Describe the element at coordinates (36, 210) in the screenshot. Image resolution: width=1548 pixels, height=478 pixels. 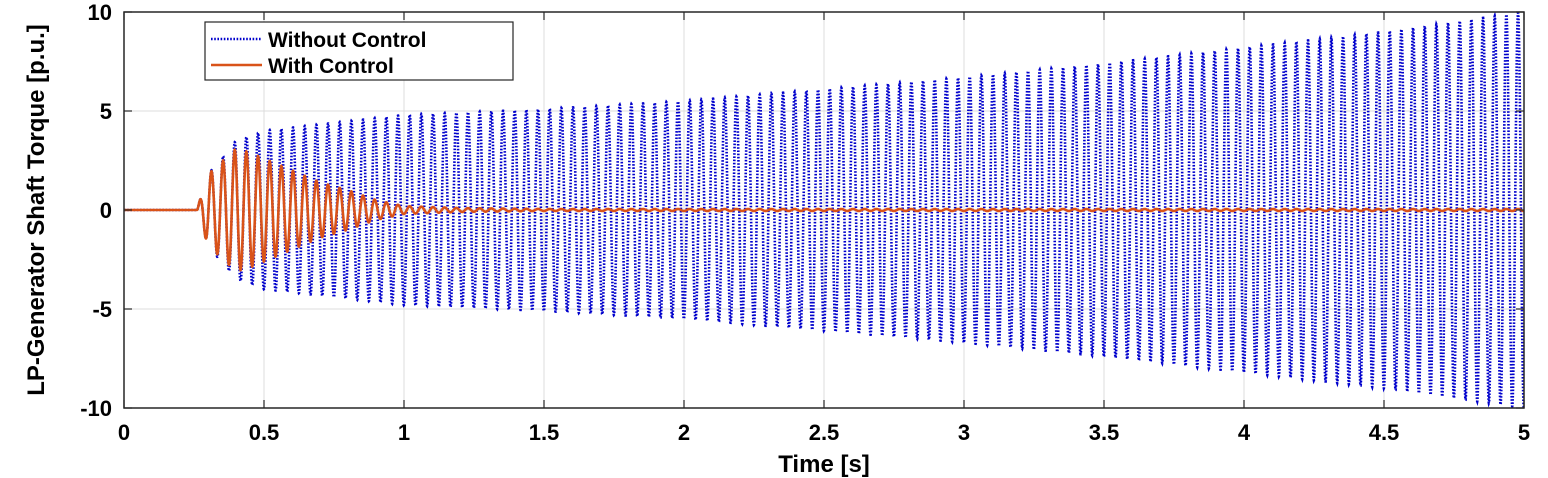
I see `y-axis-label: LP-Generator Shaft Torque [p.u.]` at that location.